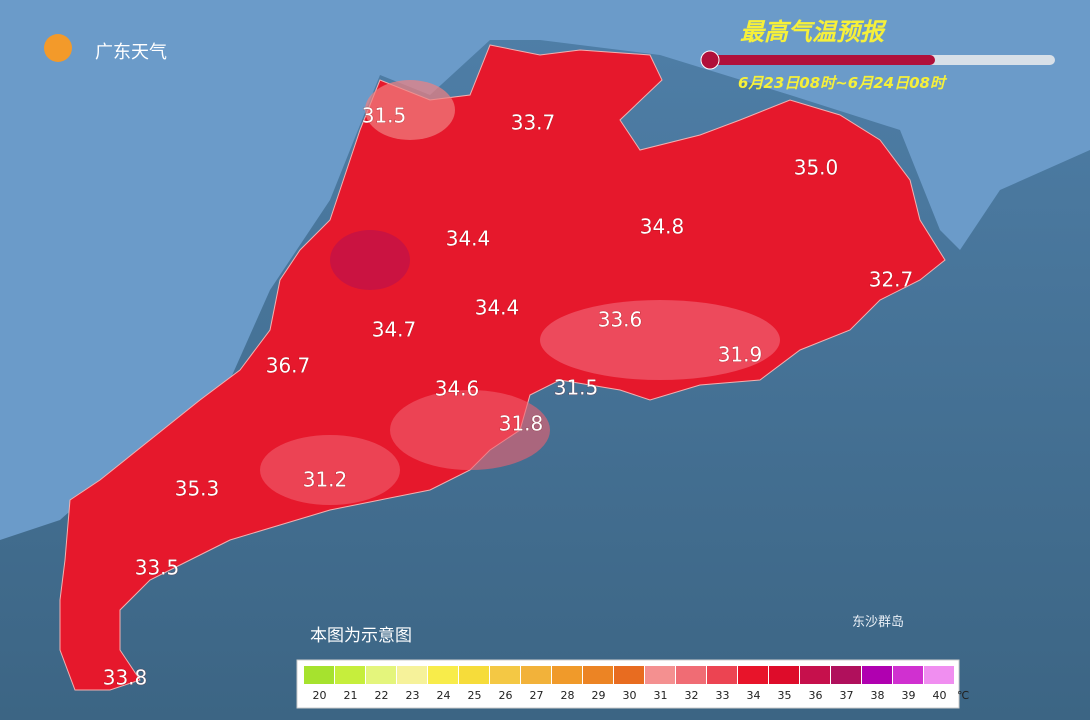  Describe the element at coordinates (813, 32) in the screenshot. I see `title: 最高气温预报` at that location.